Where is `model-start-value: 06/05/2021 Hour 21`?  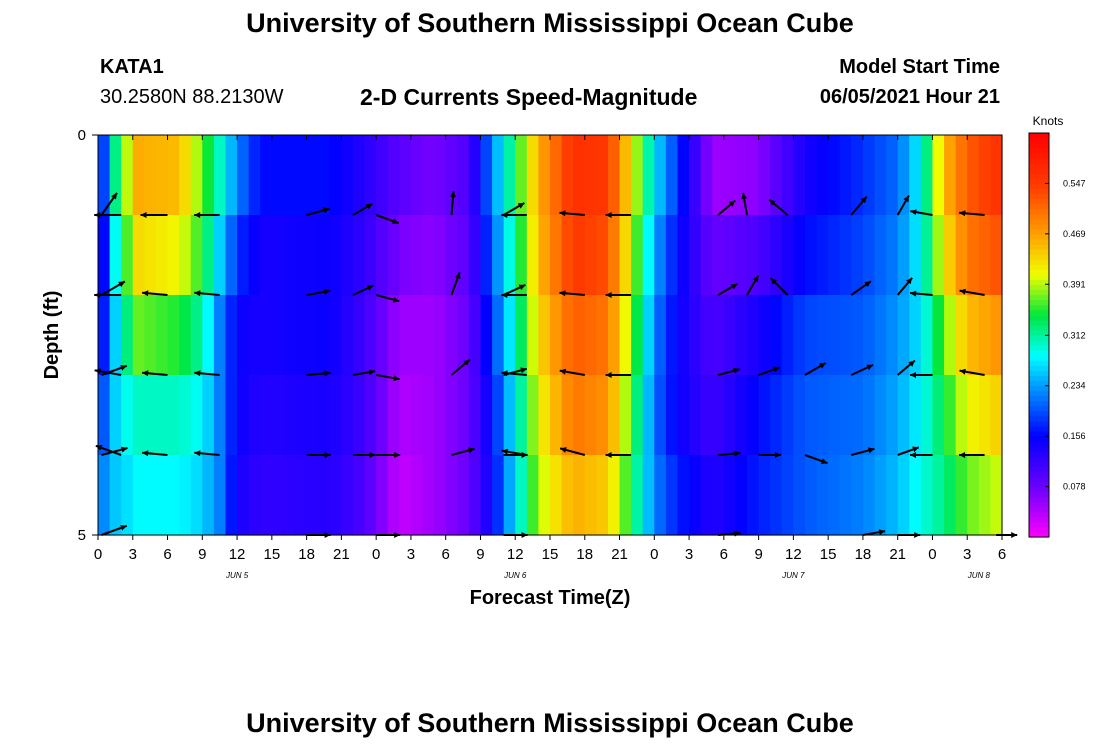 model-start-value: 06/05/2021 Hour 21 is located at coordinates (909, 97).